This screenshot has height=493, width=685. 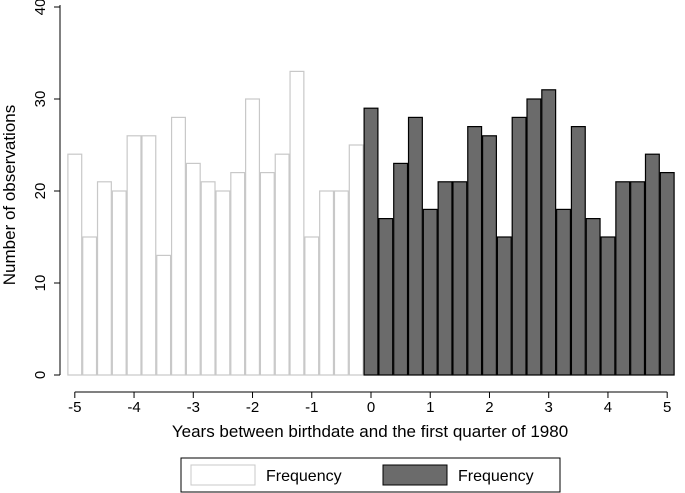 I want to click on x-tick-label-3: -2, so click(x=252, y=407).